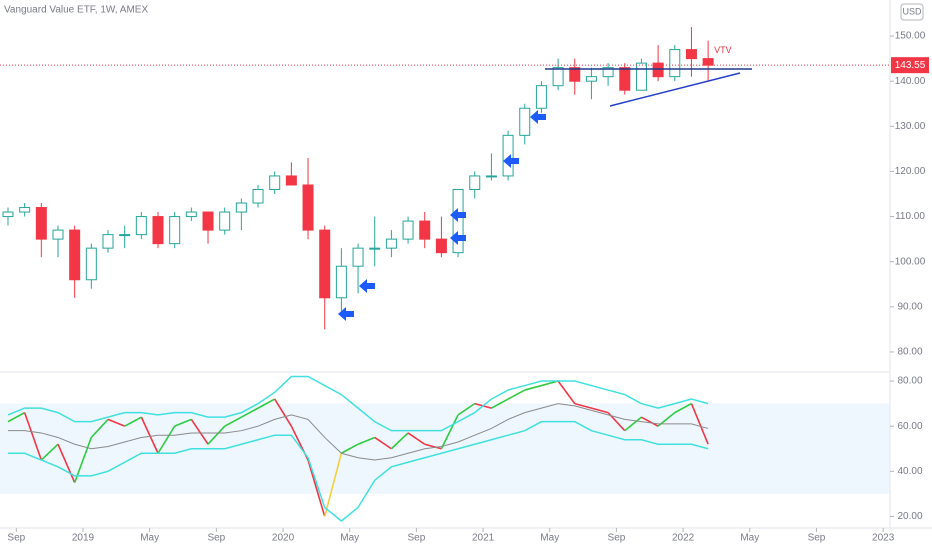 The width and height of the screenshot is (932, 555). I want to click on y-tick-label: 90.00, so click(909, 306).